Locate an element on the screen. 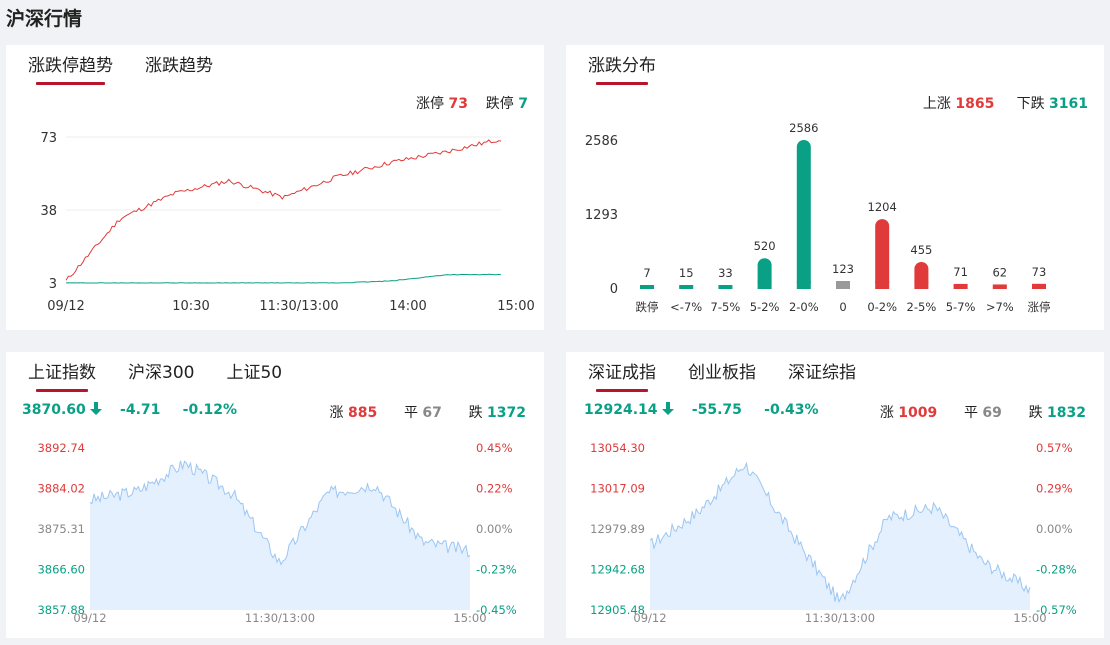 Image resolution: width=1110 pixels, height=645 pixels. sh-fall-label: 跌 is located at coordinates (475, 413).